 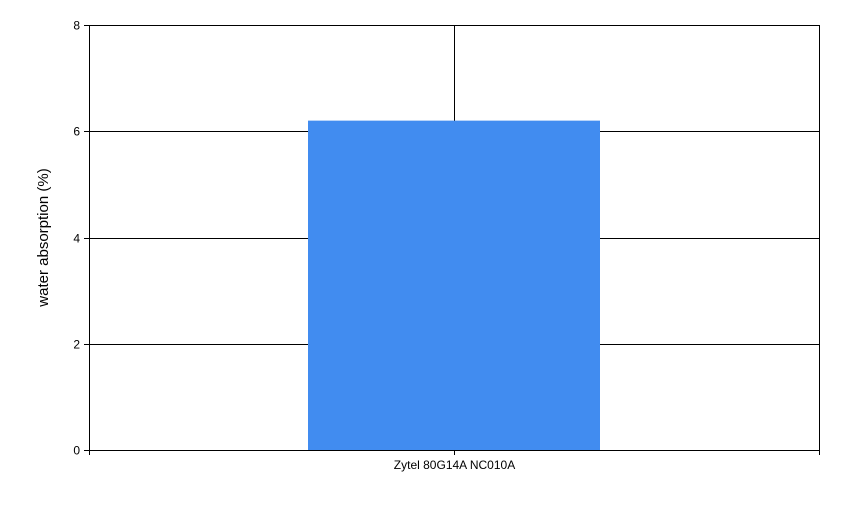 What do you see at coordinates (76, 239) in the screenshot?
I see `y-tick-label-4: 4` at bounding box center [76, 239].